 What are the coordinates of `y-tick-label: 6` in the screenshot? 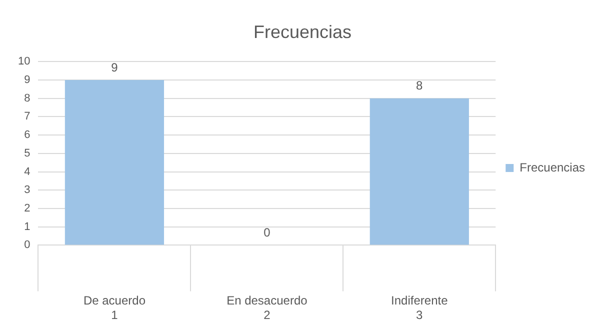 It's located at (27, 135).